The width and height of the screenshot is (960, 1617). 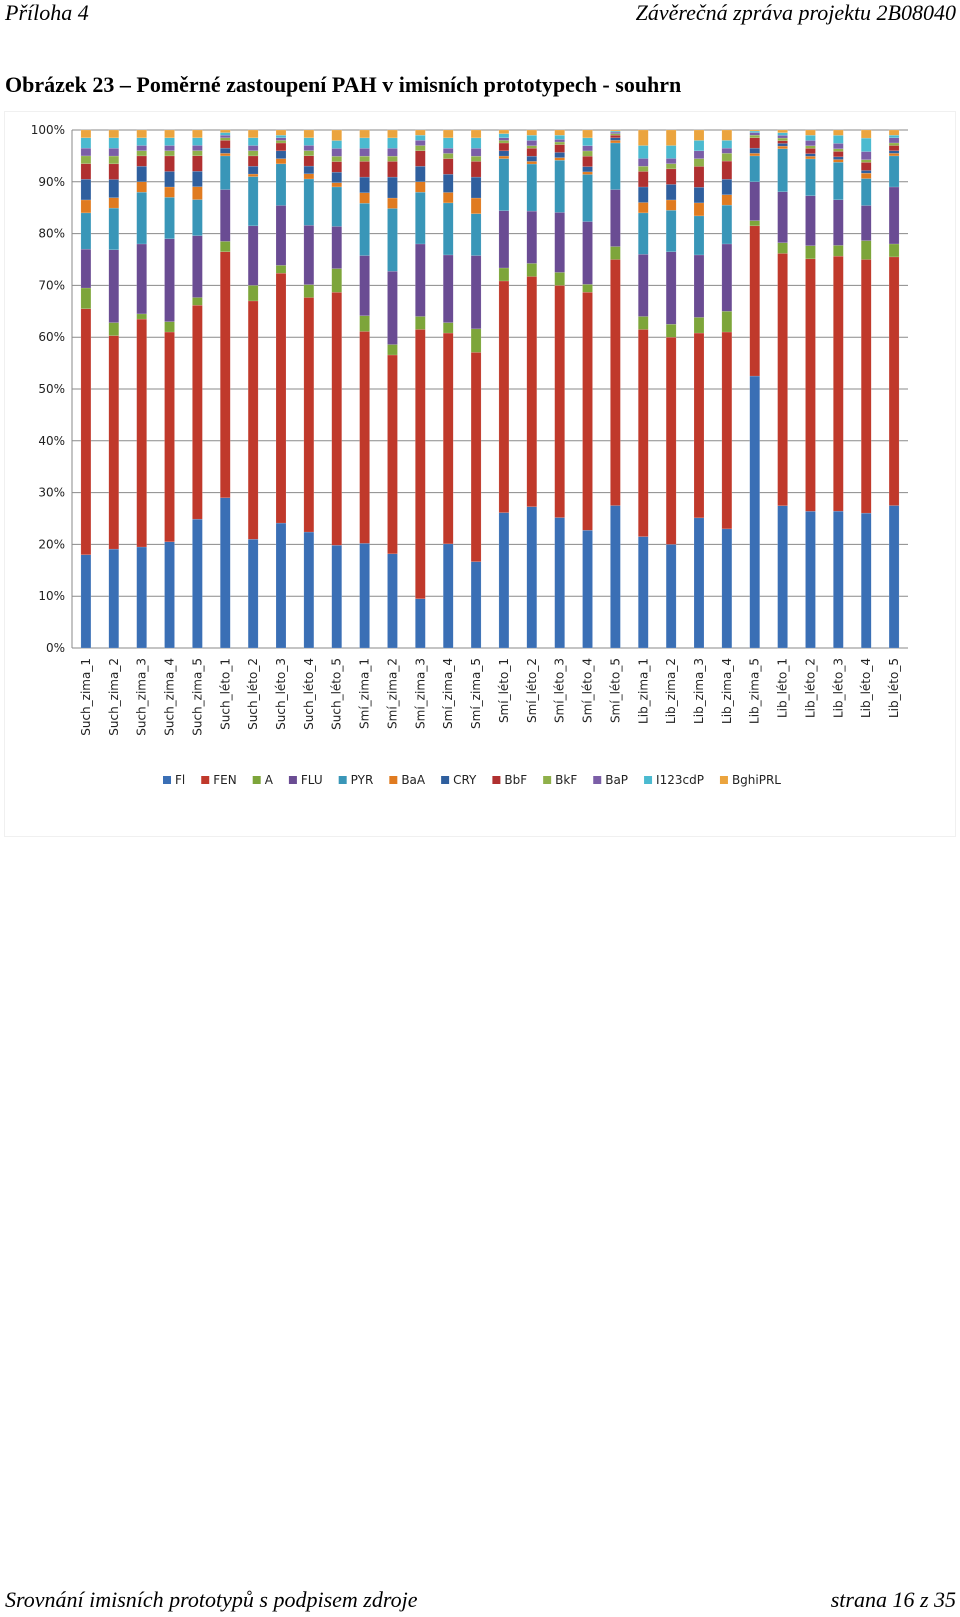 What do you see at coordinates (587, 288) in the screenshot?
I see `bar-segment: Smí_léto_4 – A: 1.5` at bounding box center [587, 288].